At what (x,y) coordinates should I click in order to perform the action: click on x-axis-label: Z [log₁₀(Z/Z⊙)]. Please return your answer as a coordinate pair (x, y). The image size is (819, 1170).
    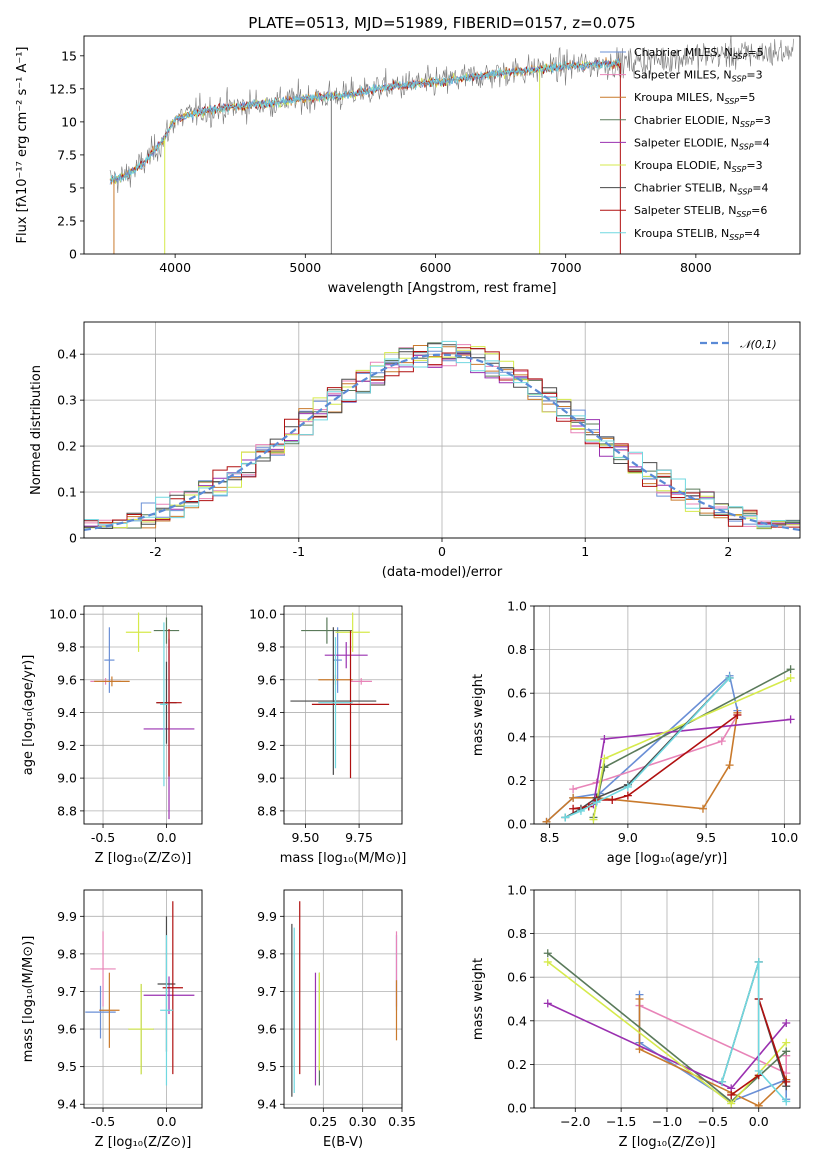
    Looking at the image, I should click on (667, 1142).